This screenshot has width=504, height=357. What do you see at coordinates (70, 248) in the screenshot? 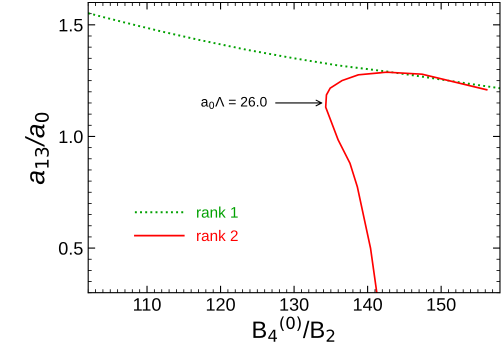
I see `y-tick-label: 0.5` at bounding box center [70, 248].